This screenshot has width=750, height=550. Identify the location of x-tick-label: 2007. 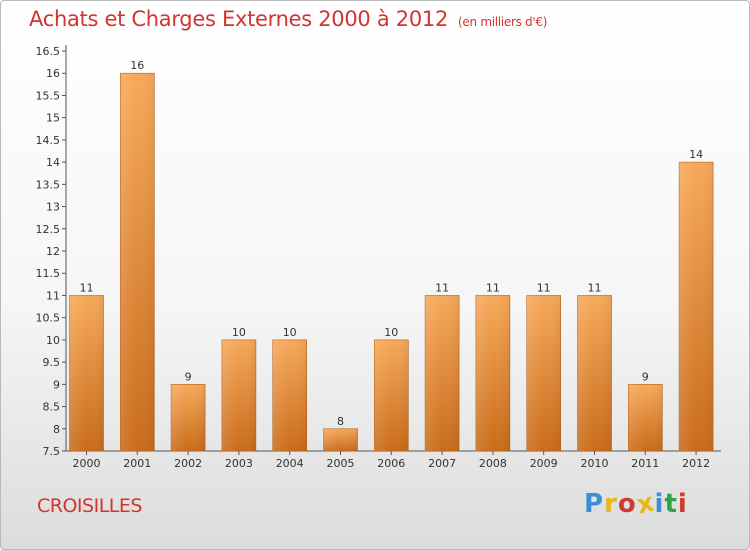
(442, 463).